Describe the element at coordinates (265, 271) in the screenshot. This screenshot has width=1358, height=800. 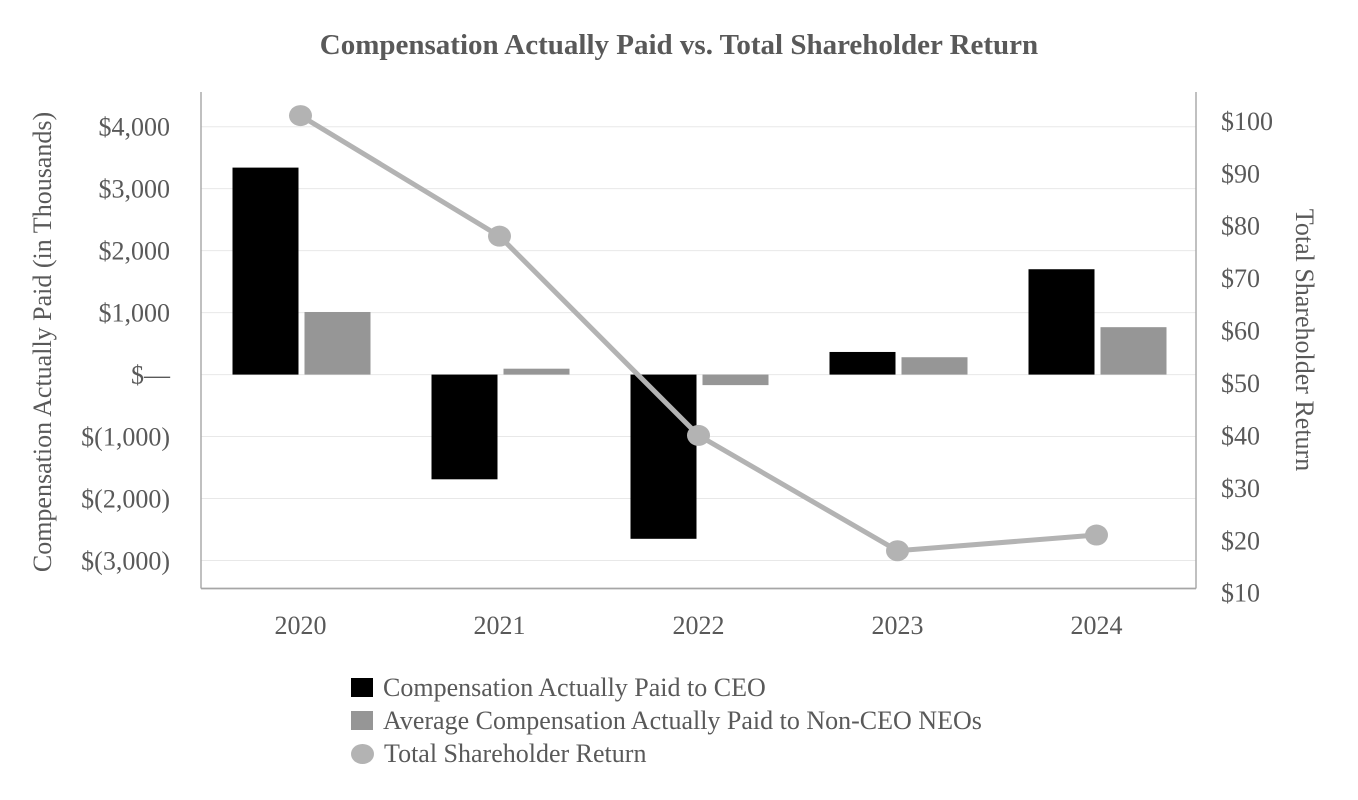
I see `bar-series1-2020` at that location.